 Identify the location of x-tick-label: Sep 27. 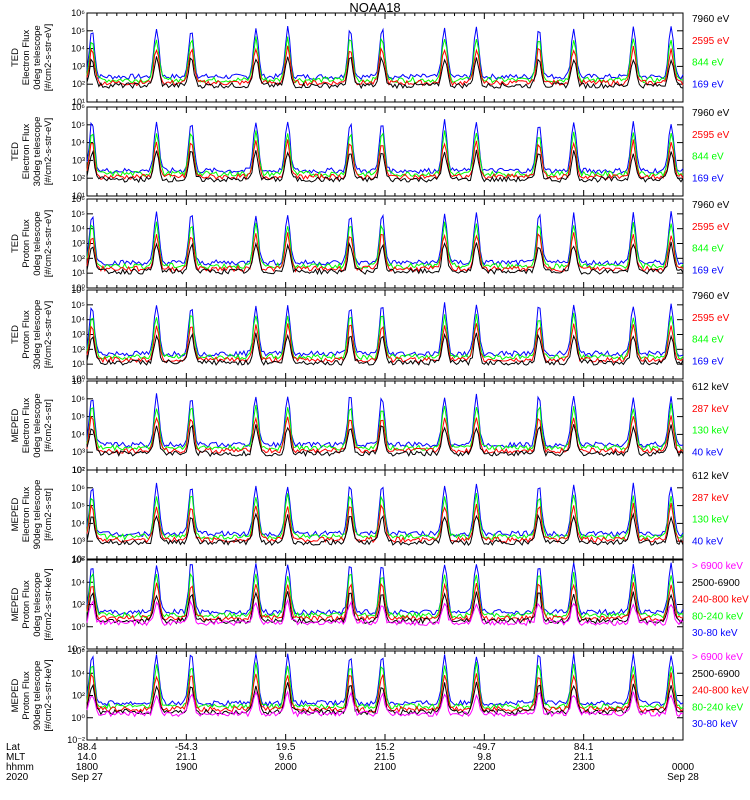
(87, 777).